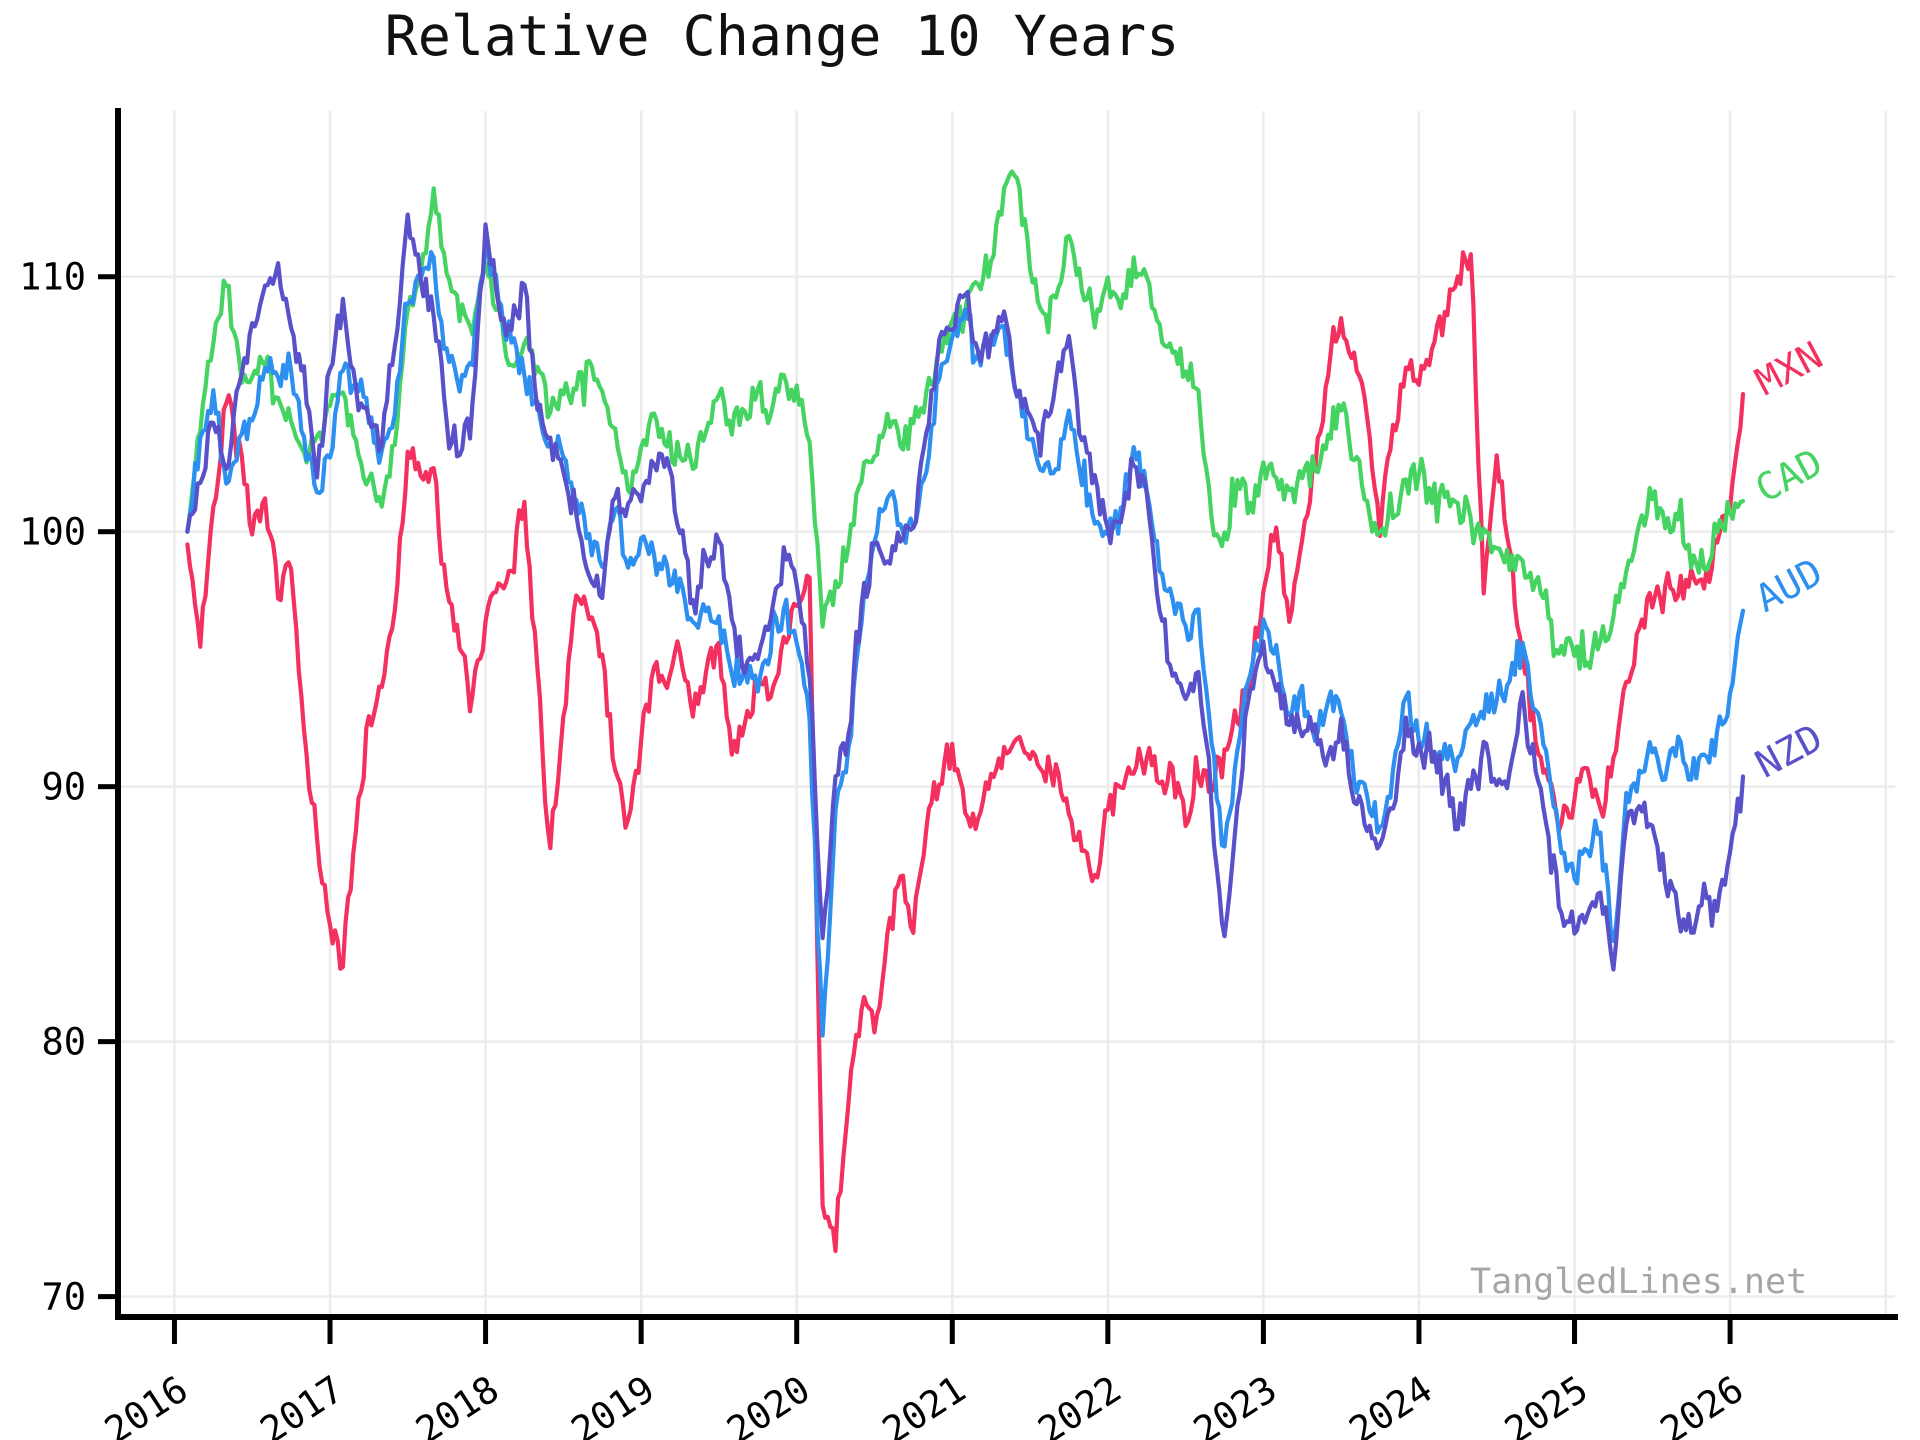 This screenshot has height=1440, width=1920. What do you see at coordinates (1788, 368) in the screenshot?
I see `legend-label-mxn: MXN` at bounding box center [1788, 368].